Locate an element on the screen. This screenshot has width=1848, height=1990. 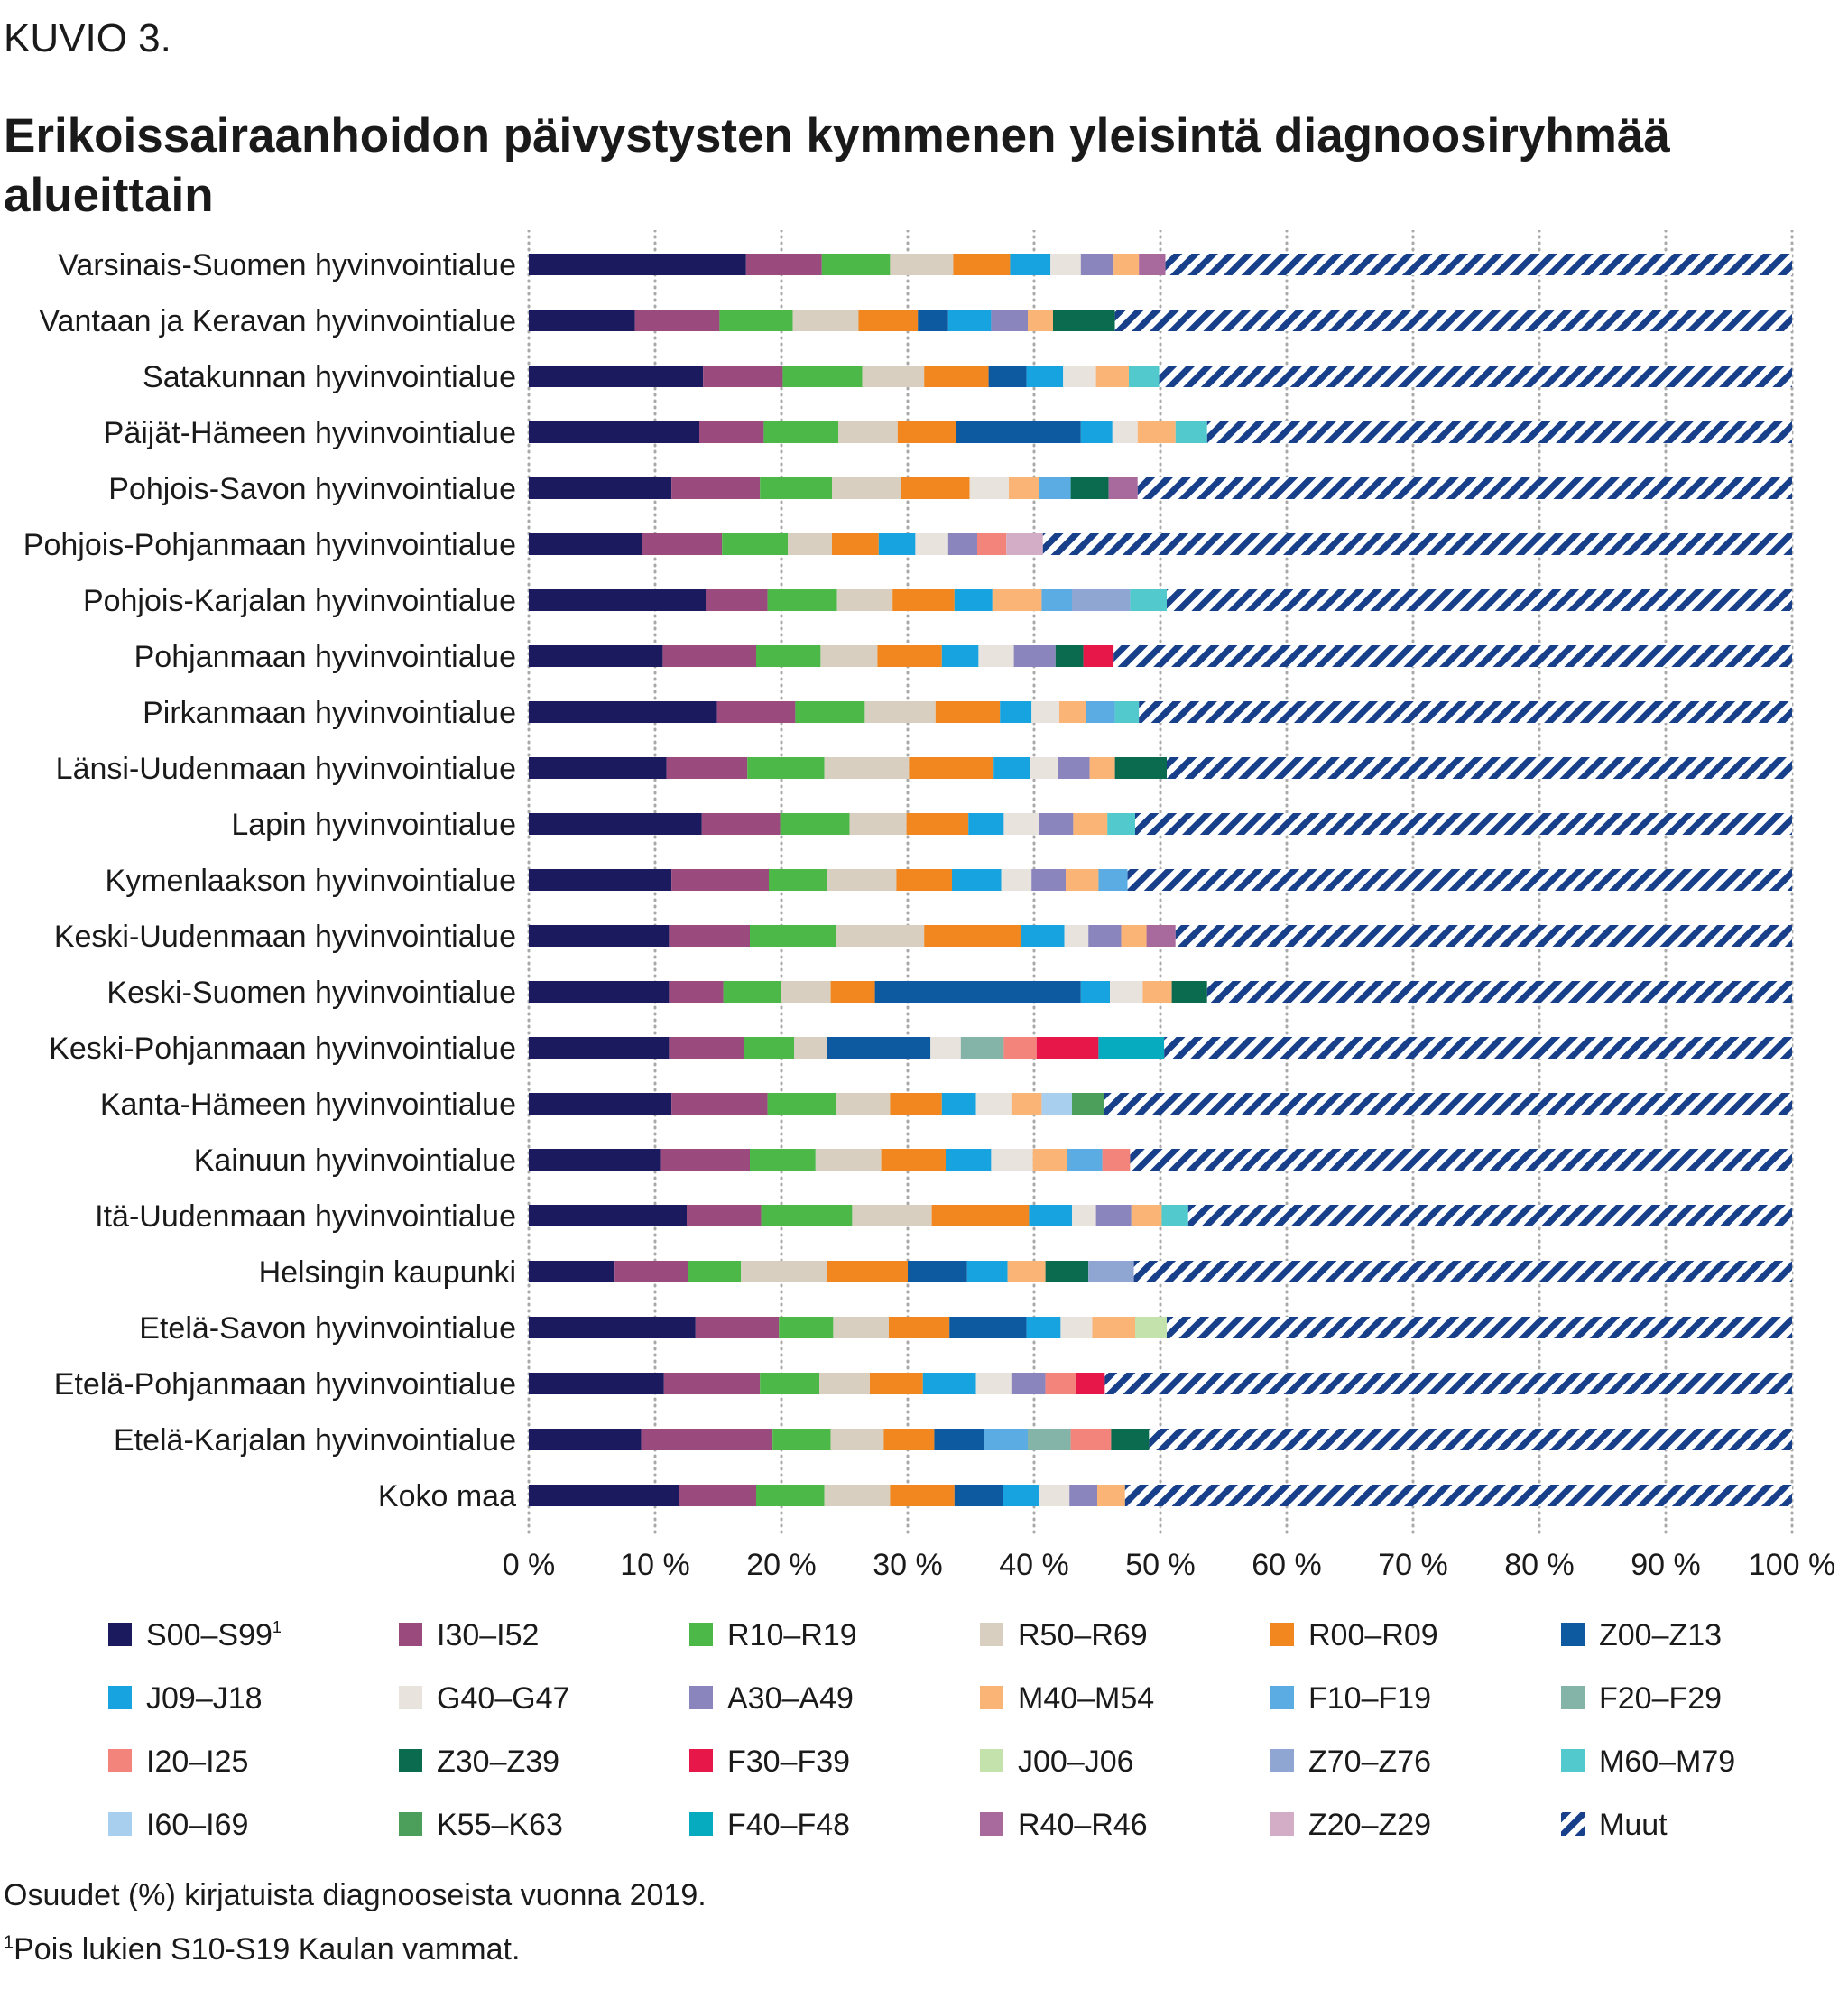
legend-label: F30–F39 is located at coordinates (788, 1762).